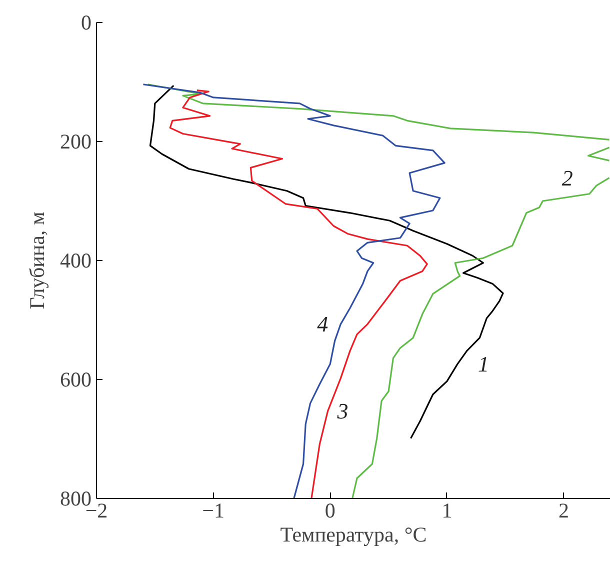  Describe the element at coordinates (86, 22) in the screenshot. I see `y-tick-label: 0` at that location.